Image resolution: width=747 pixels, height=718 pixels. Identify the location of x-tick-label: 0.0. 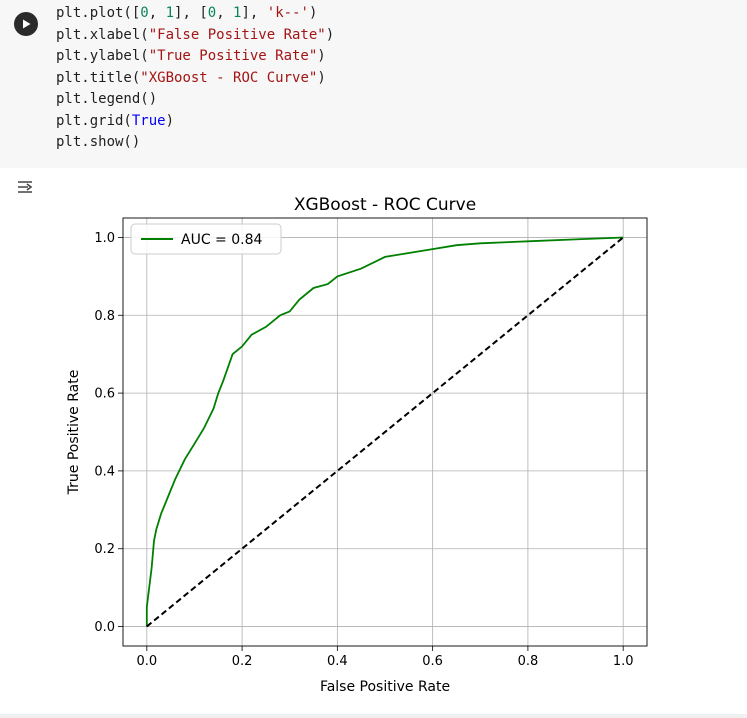
(146, 661).